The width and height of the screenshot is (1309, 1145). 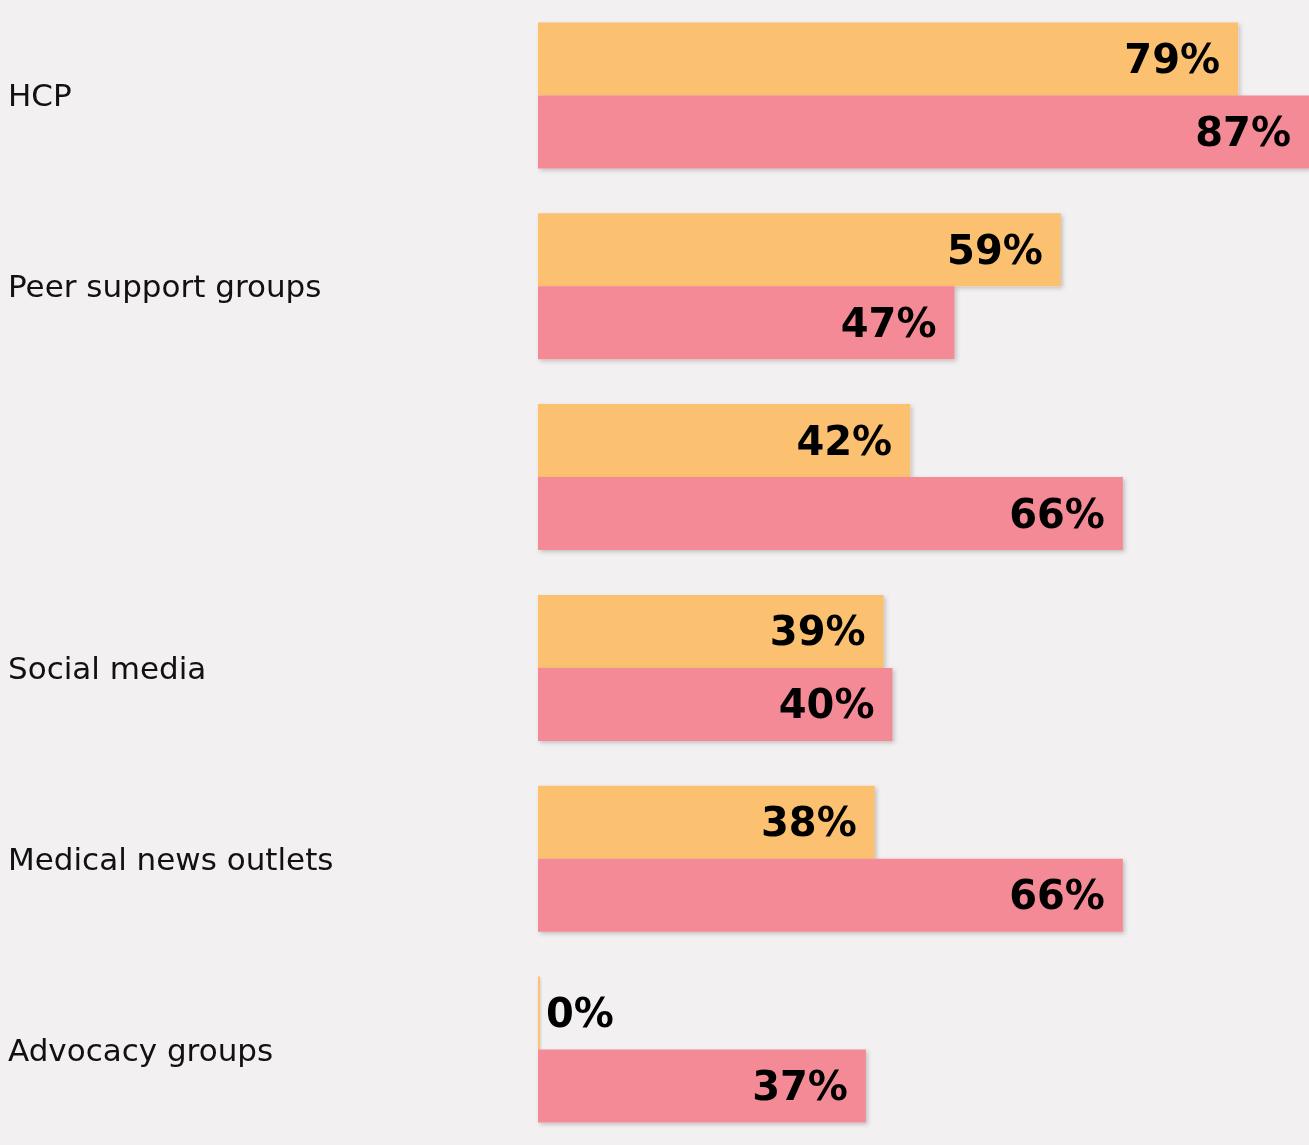 I want to click on data-label: 87%, so click(x=1243, y=131).